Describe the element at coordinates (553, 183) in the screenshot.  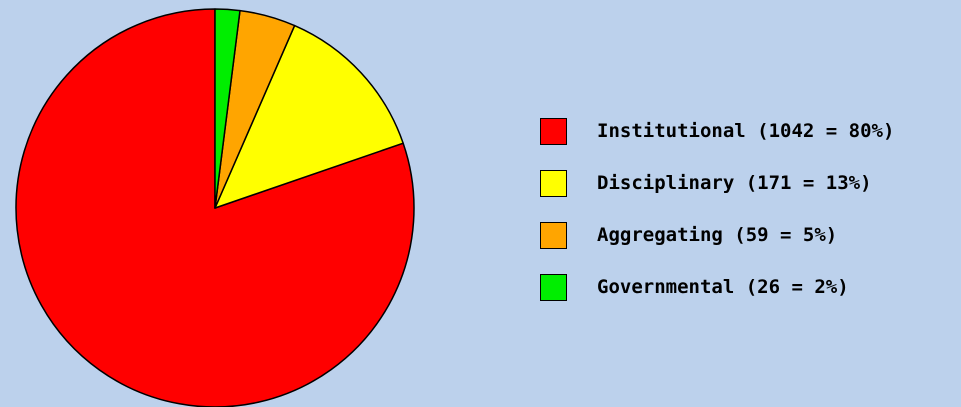
I see `legend-swatch-disciplinary` at that location.